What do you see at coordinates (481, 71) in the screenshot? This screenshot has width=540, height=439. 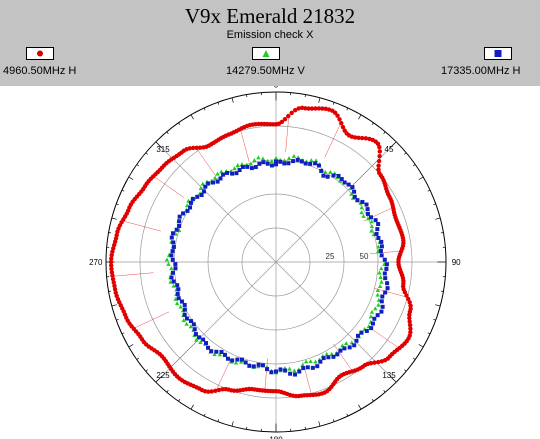 I see `legend-label-3: 17335.00MHz H` at bounding box center [481, 71].